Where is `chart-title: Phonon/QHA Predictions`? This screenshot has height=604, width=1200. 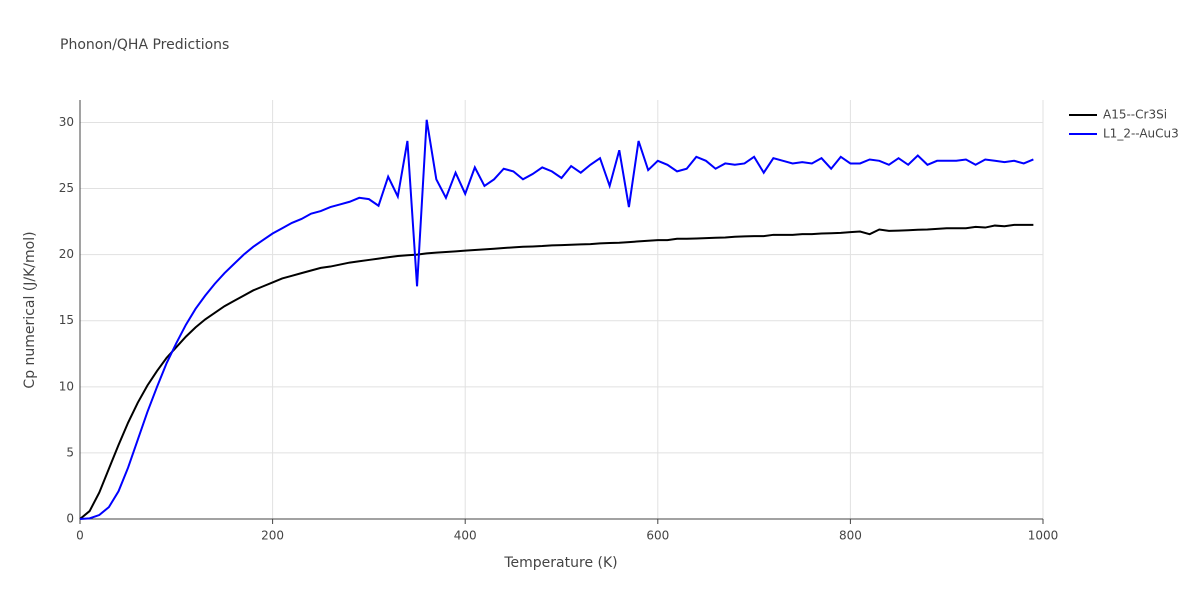 chart-title: Phonon/QHA Predictions is located at coordinates (144, 45).